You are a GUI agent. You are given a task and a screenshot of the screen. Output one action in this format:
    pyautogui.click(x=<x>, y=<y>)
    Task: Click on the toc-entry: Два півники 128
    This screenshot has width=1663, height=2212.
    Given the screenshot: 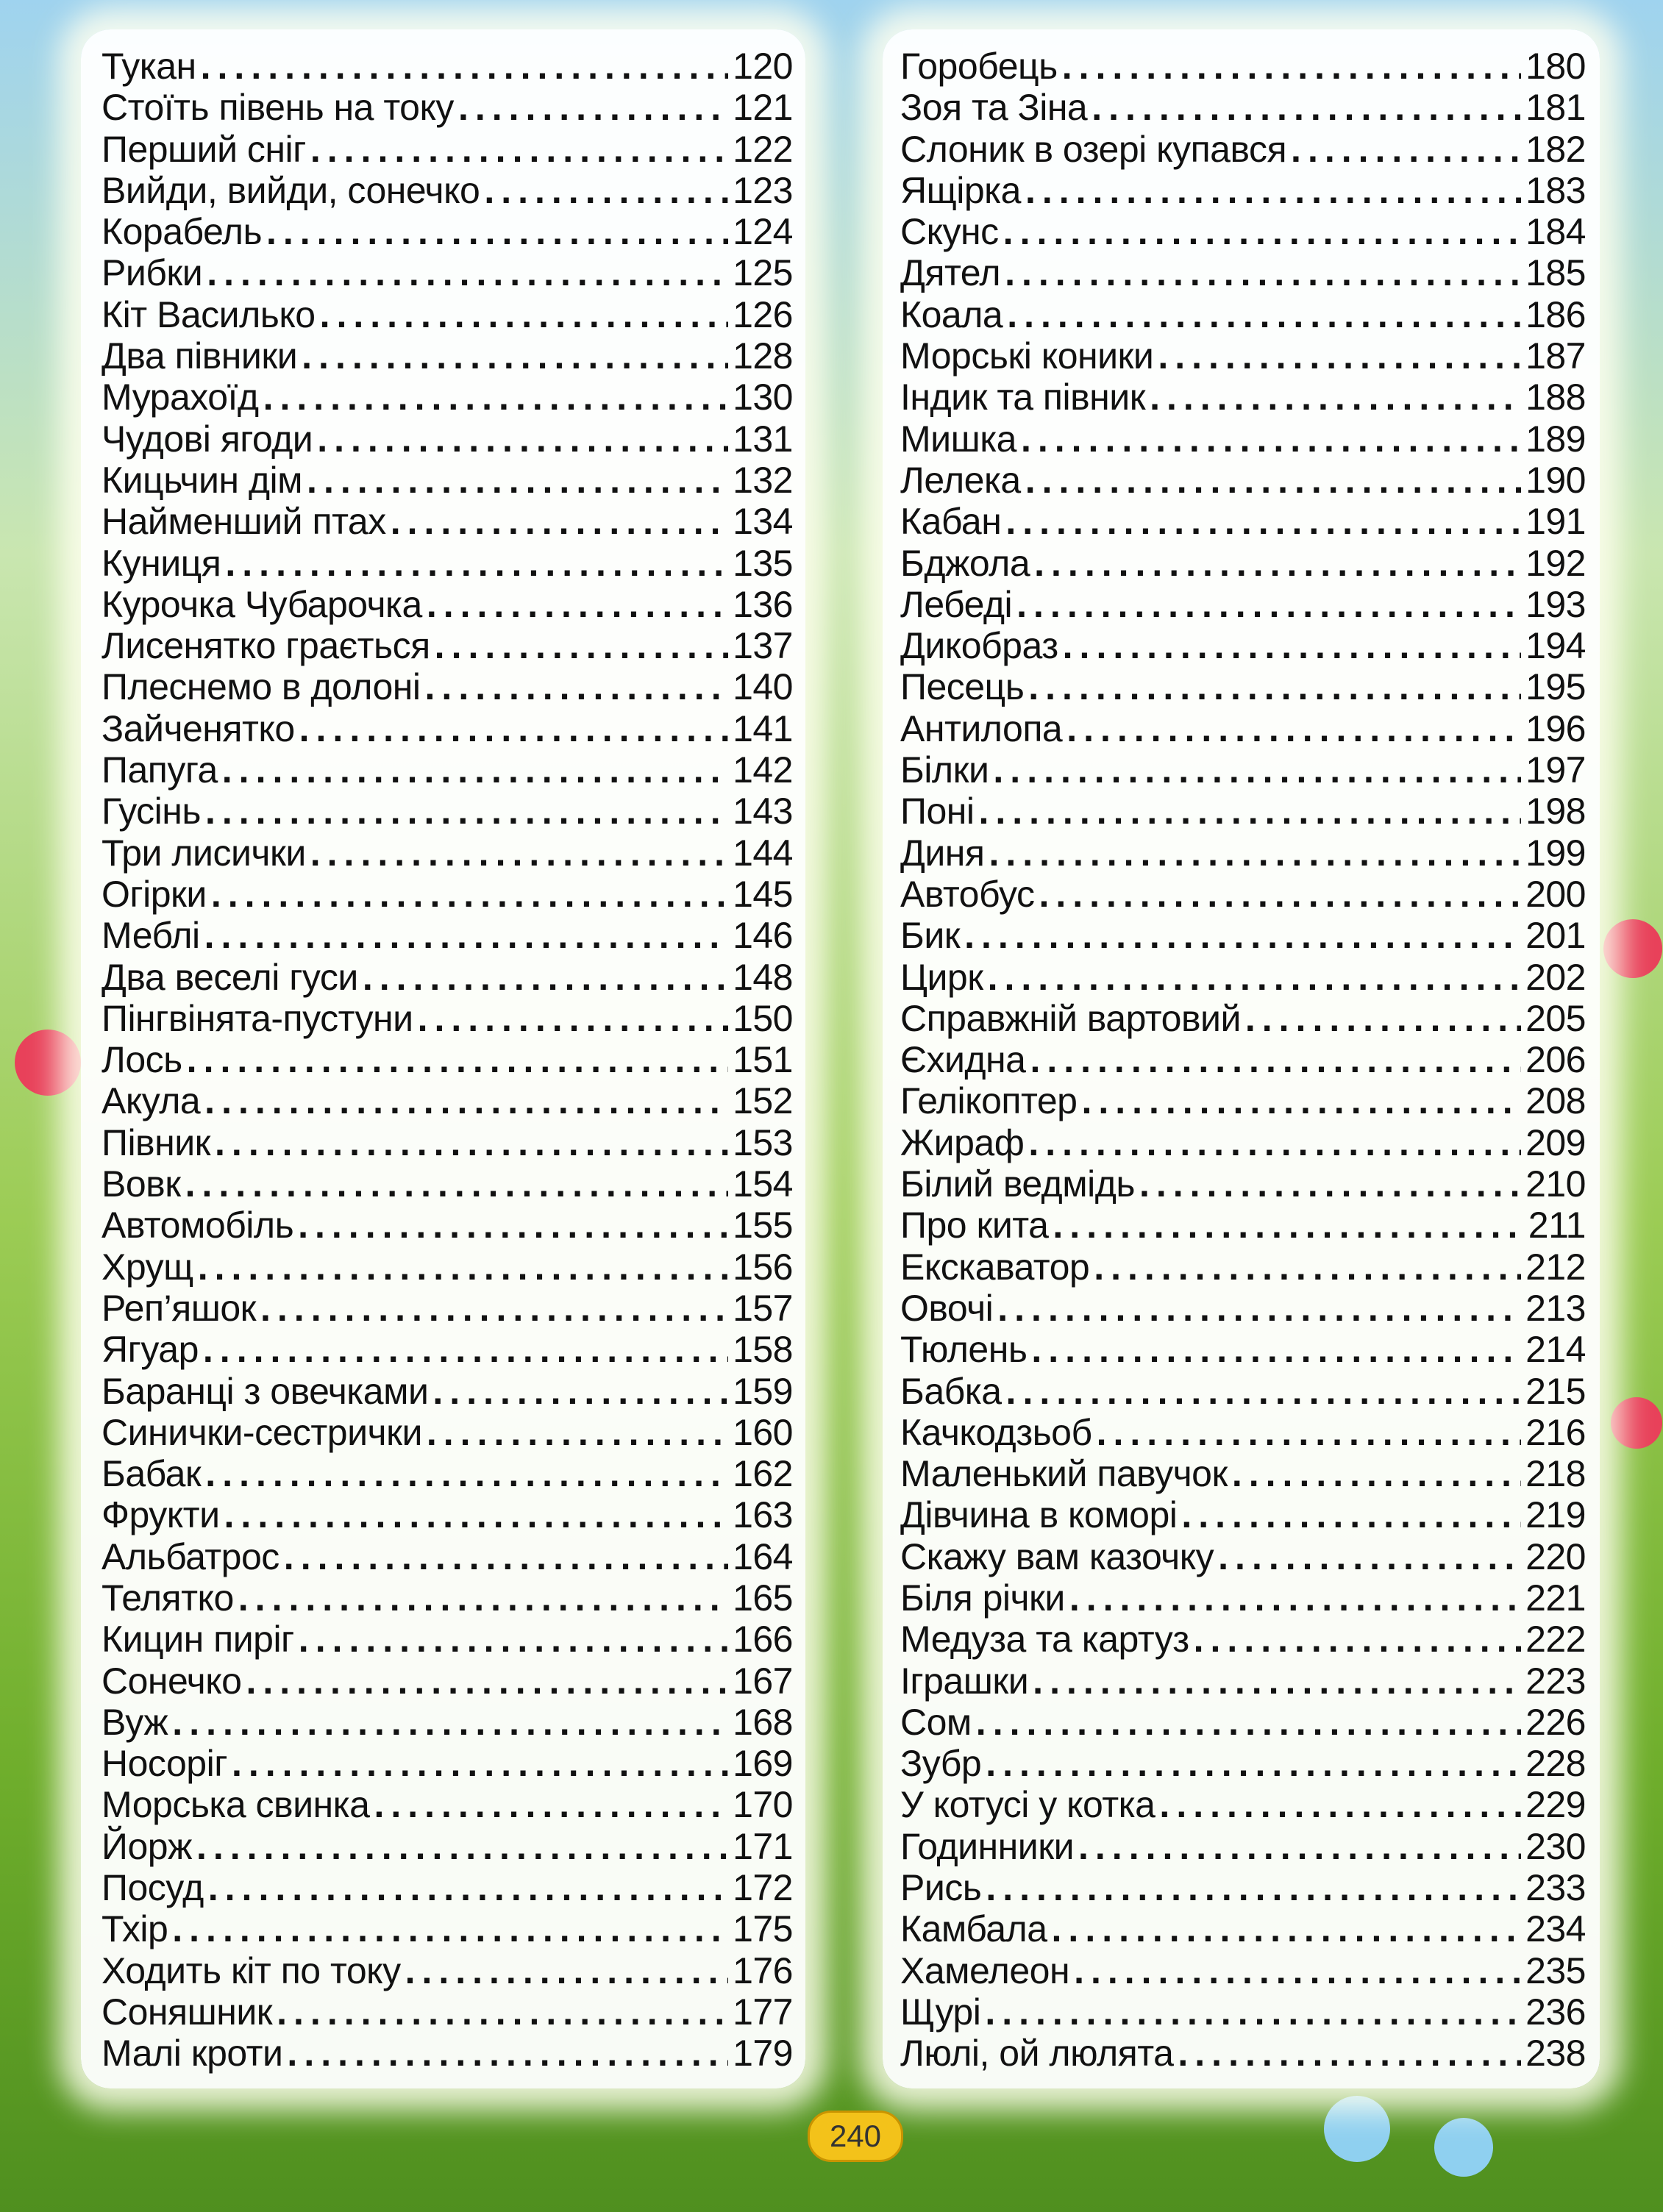 What is the action you would take?
    pyautogui.click(x=447, y=356)
    